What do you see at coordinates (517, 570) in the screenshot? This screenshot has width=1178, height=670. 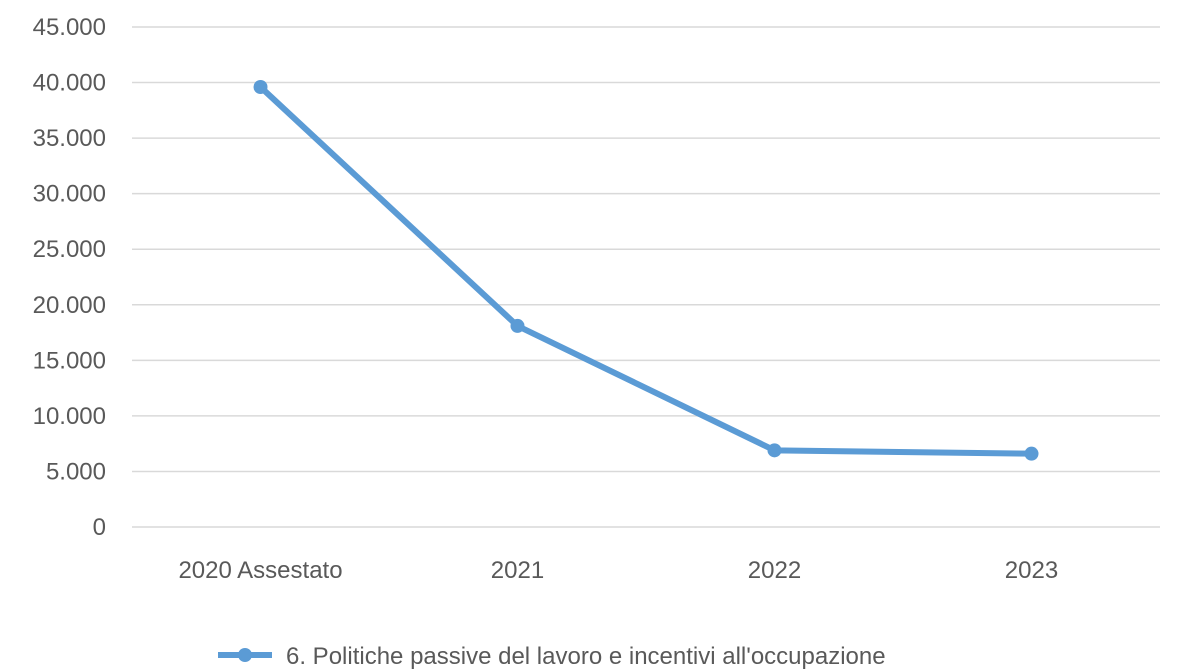 I see `x-tick-label: 2021` at bounding box center [517, 570].